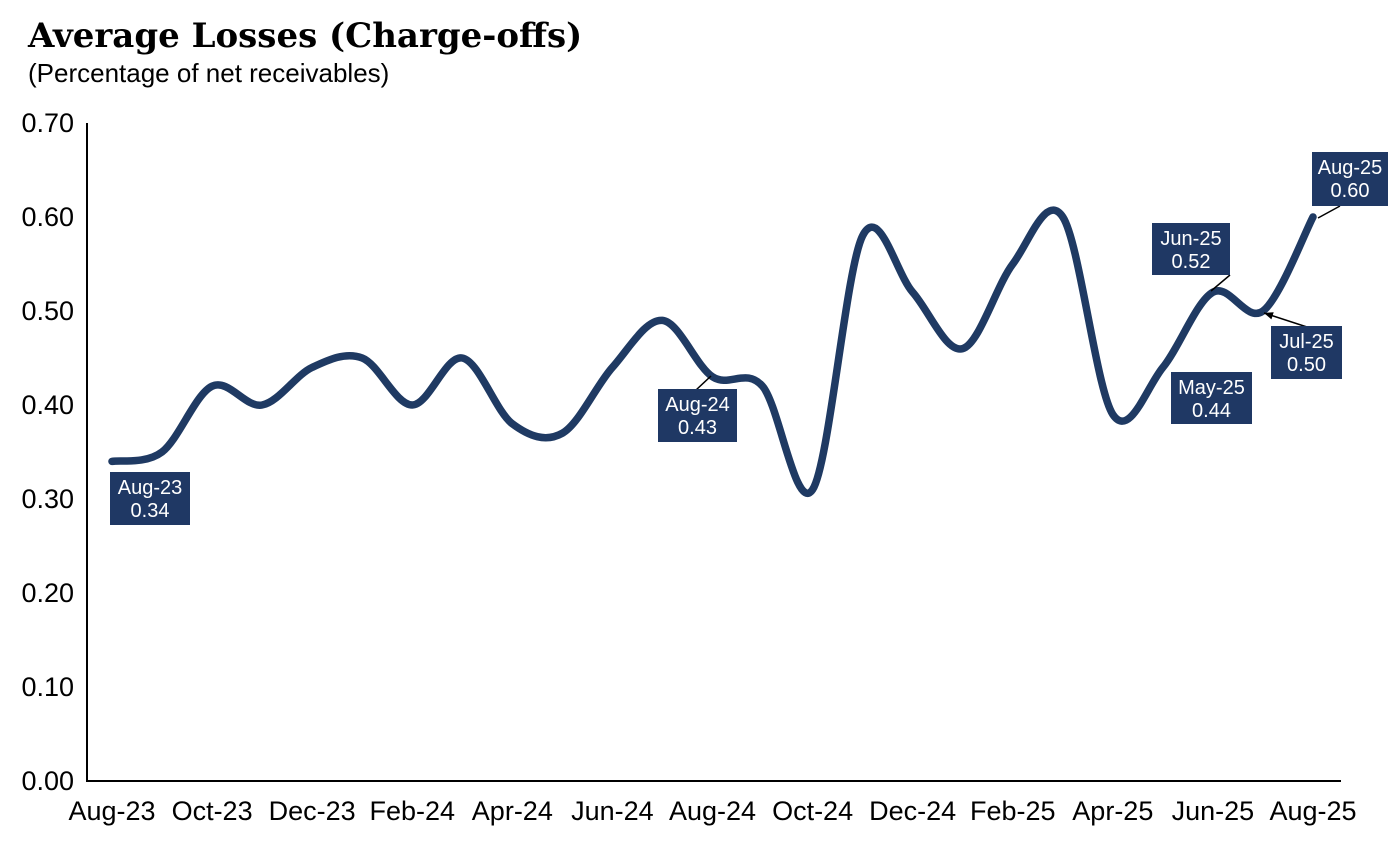 Image resolution: width=1400 pixels, height=856 pixels. Describe the element at coordinates (312, 811) in the screenshot. I see `x-tick-label: Dec-23` at that location.